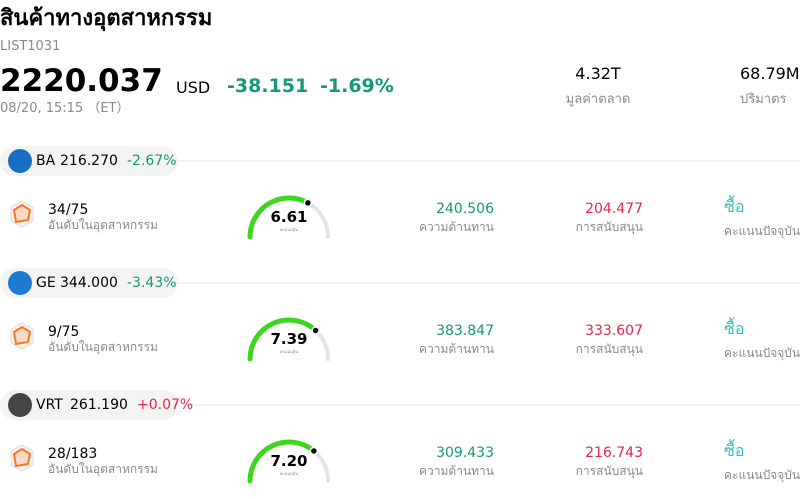 This screenshot has width=800, height=499. Describe the element at coordinates (289, 461) in the screenshot. I see `score: 7.20` at that location.